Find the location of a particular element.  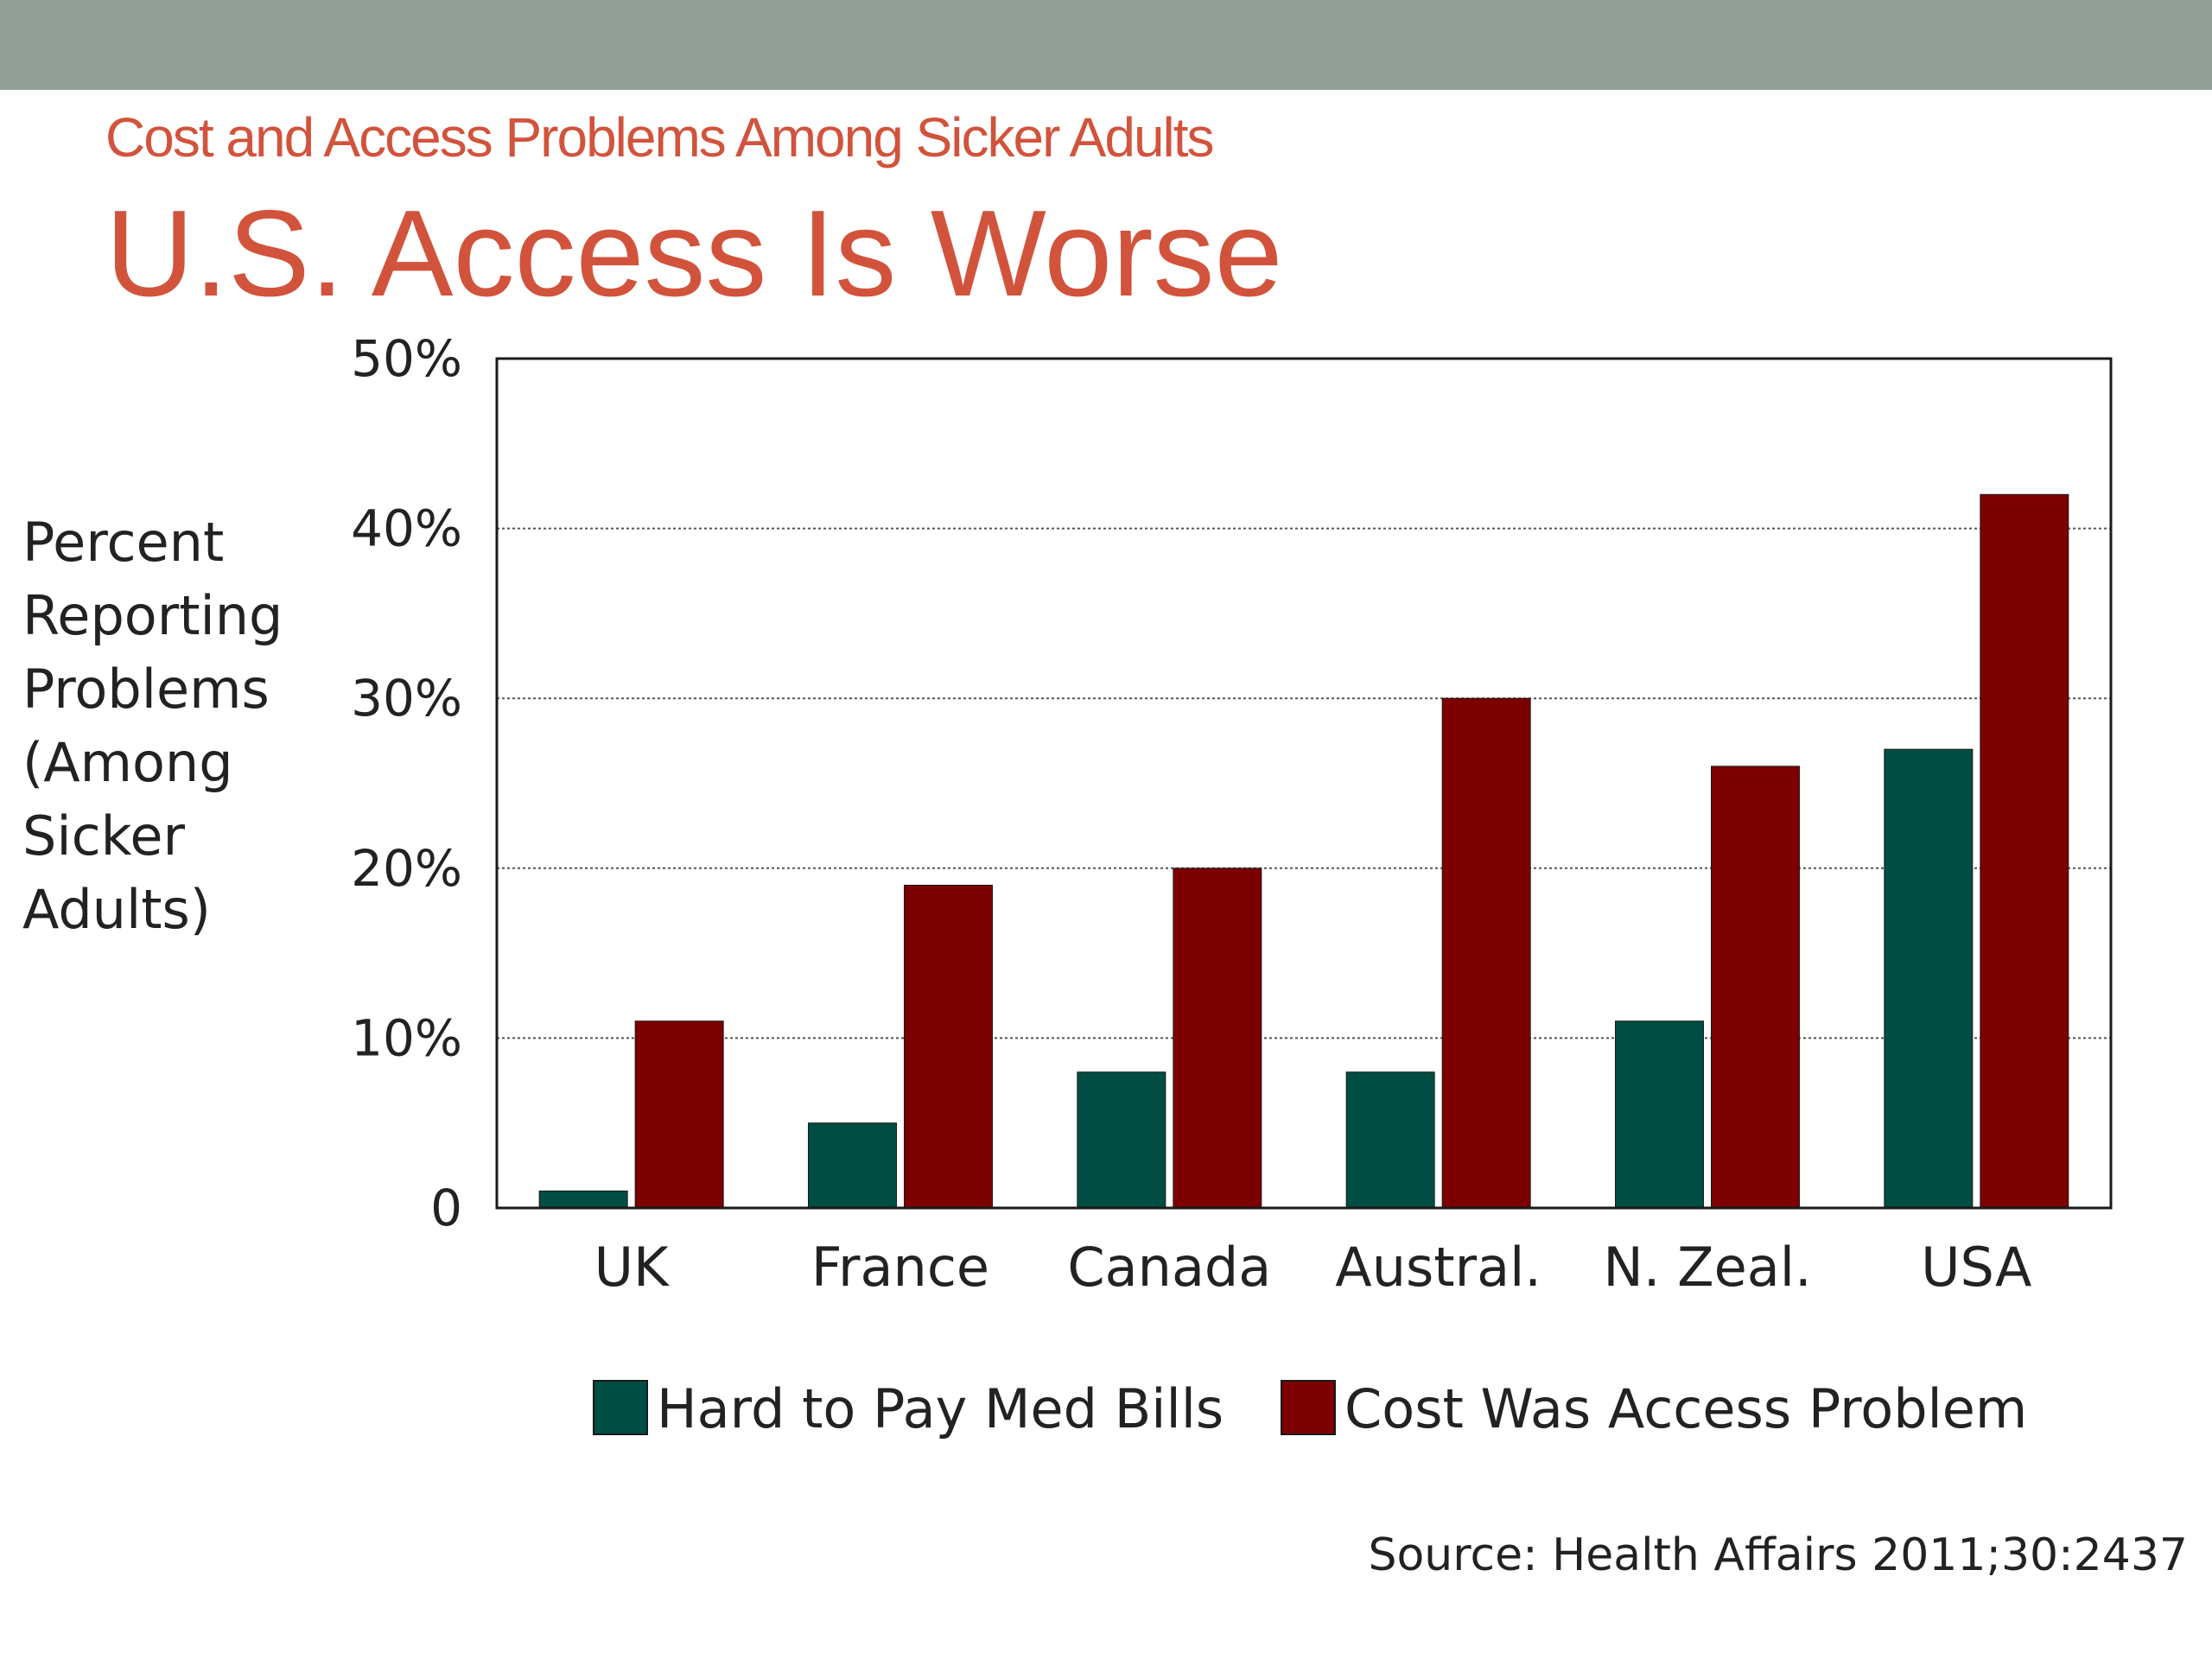

slide-title: U.S. Access Is Worse is located at coordinates (694, 253).